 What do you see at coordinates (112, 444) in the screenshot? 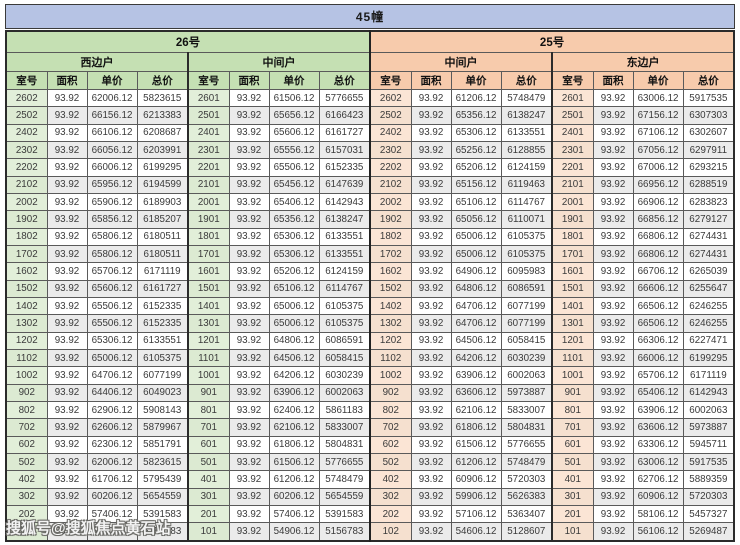
I see `unit-price-cell: 62306.12` at bounding box center [112, 444].